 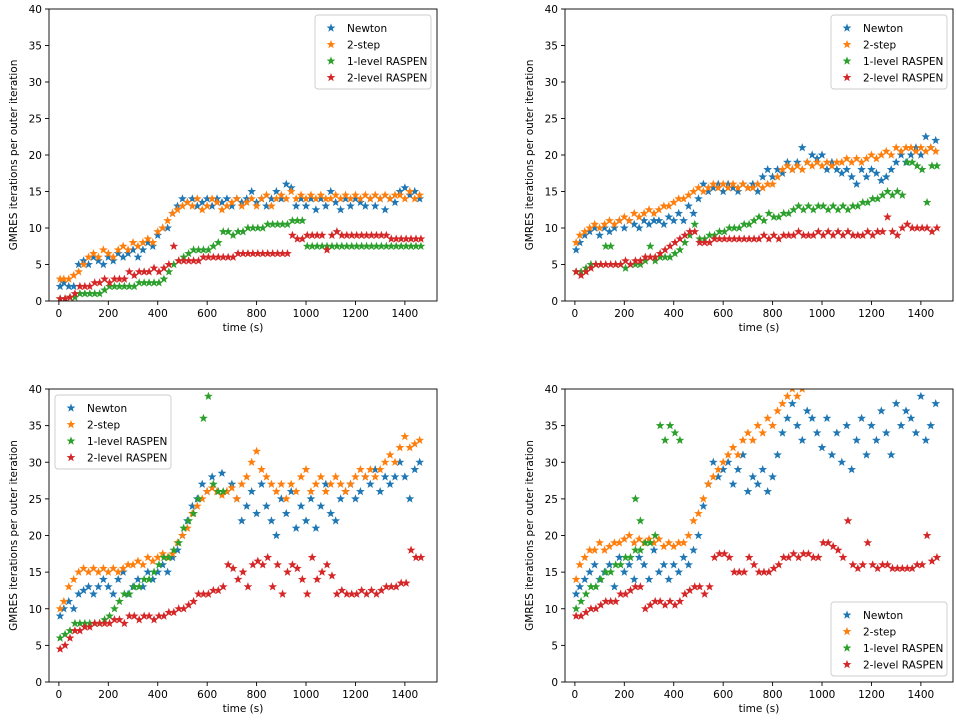 What do you see at coordinates (723, 695) in the screenshot?
I see `x-tick-label: 600` at bounding box center [723, 695].